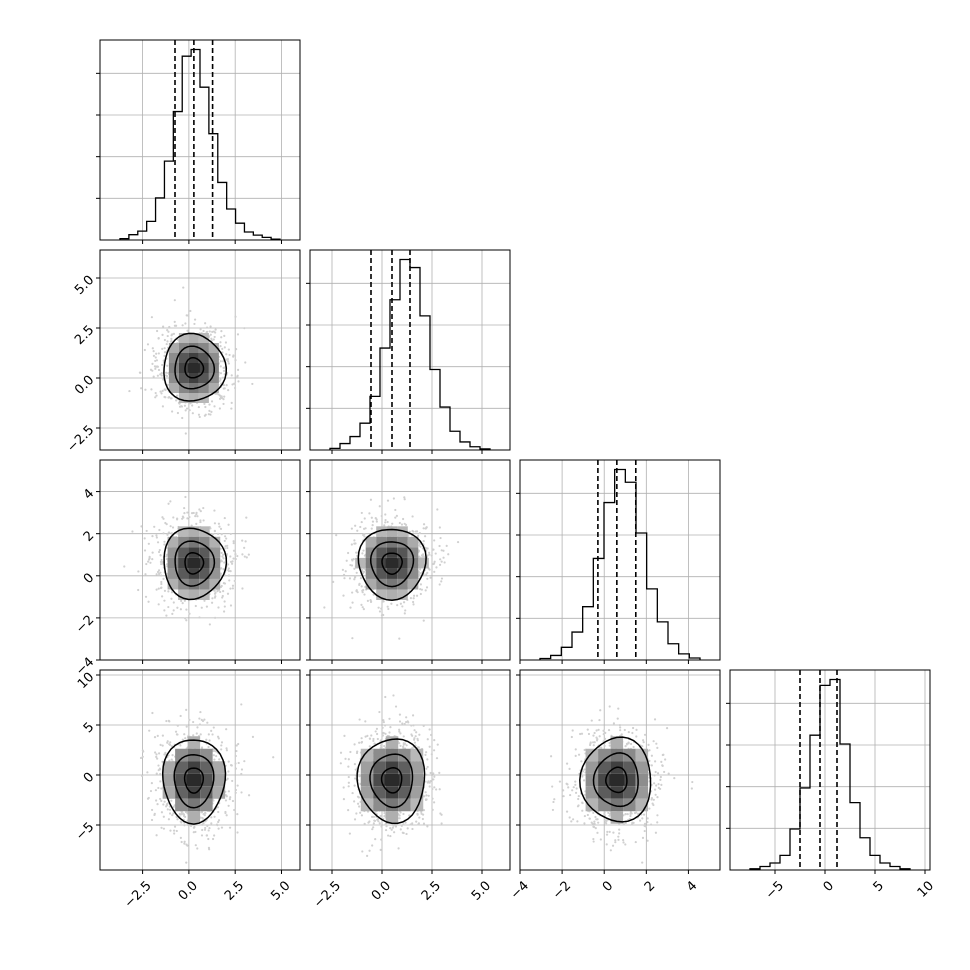  I want to click on x-tick-label: 2.5, so click(431, 890).